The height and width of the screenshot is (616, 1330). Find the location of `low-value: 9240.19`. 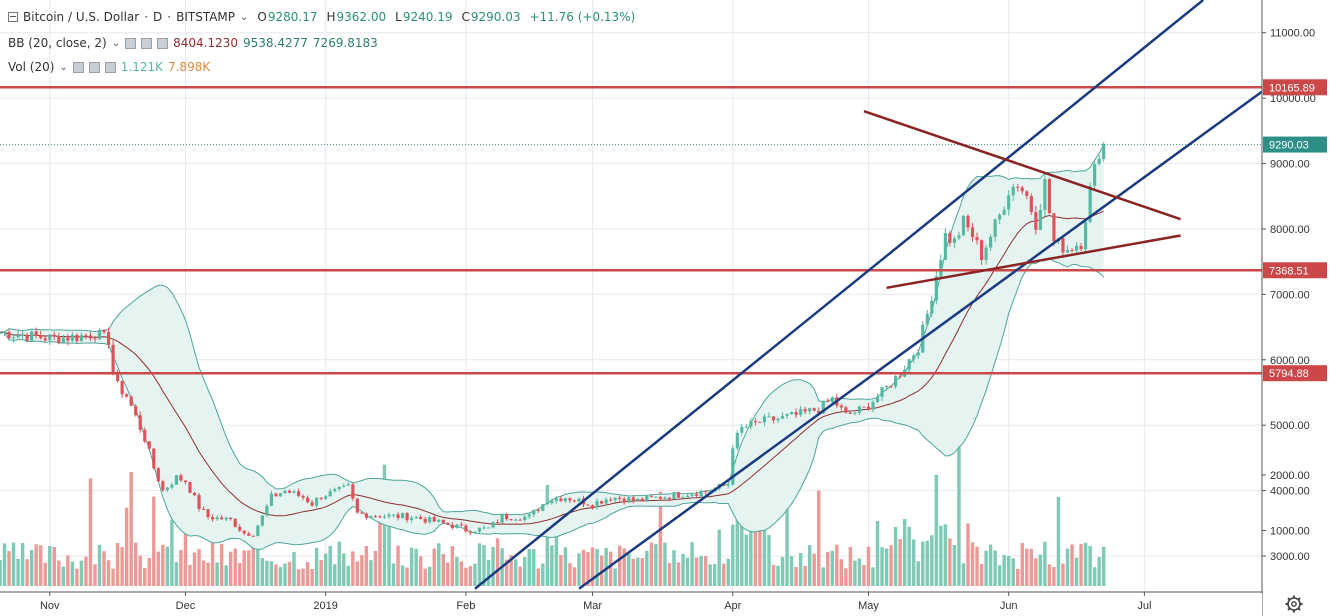

low-value: 9240.19 is located at coordinates (427, 17).